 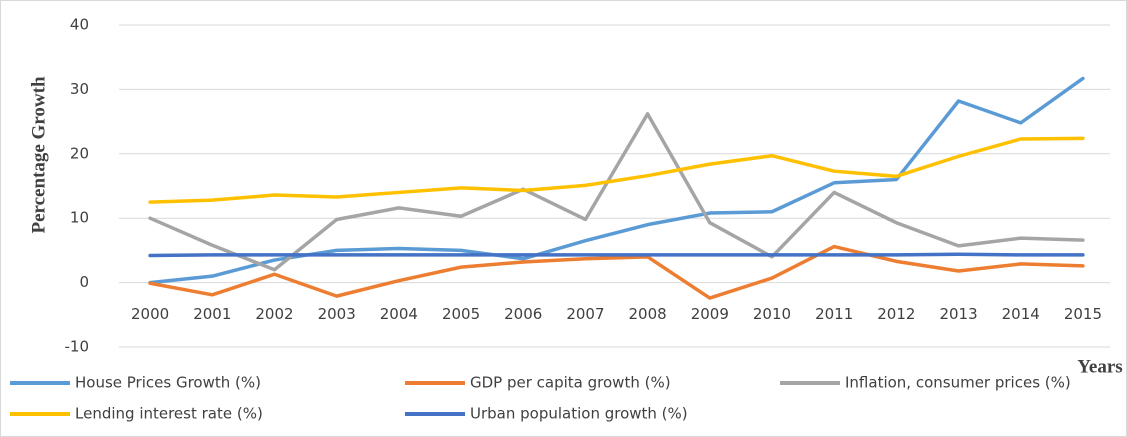 I want to click on y-tick-label: -10, so click(x=77, y=347).